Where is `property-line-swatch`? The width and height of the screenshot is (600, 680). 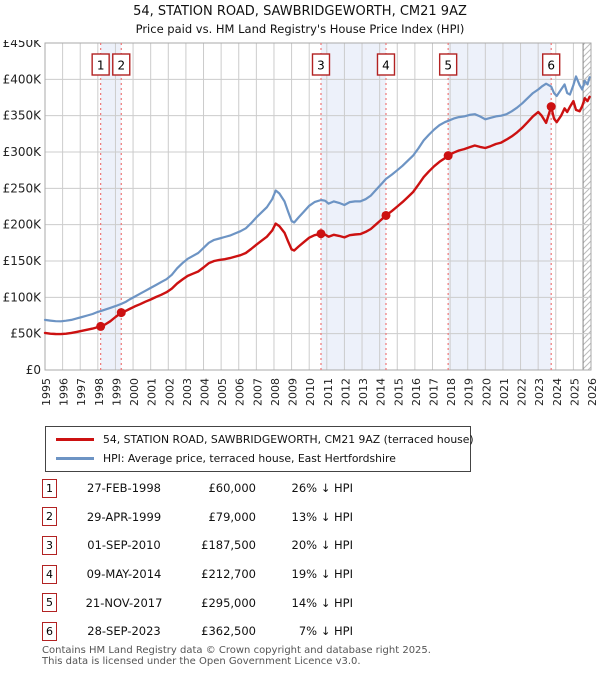 property-line-swatch is located at coordinates (75, 439).